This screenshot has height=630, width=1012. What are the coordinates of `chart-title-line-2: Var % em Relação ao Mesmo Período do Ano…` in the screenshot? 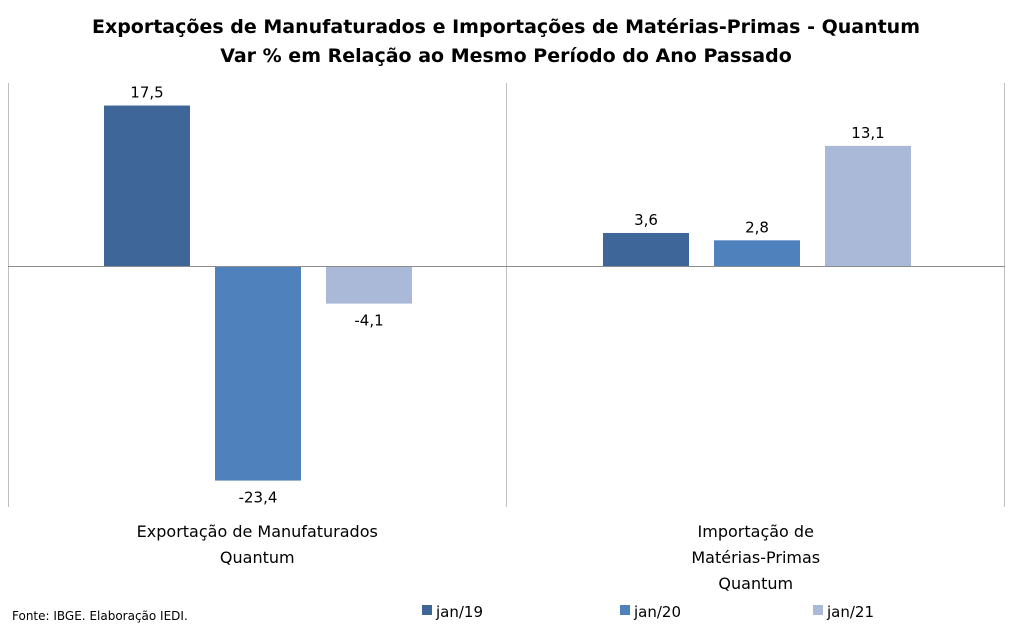 It's located at (506, 56).